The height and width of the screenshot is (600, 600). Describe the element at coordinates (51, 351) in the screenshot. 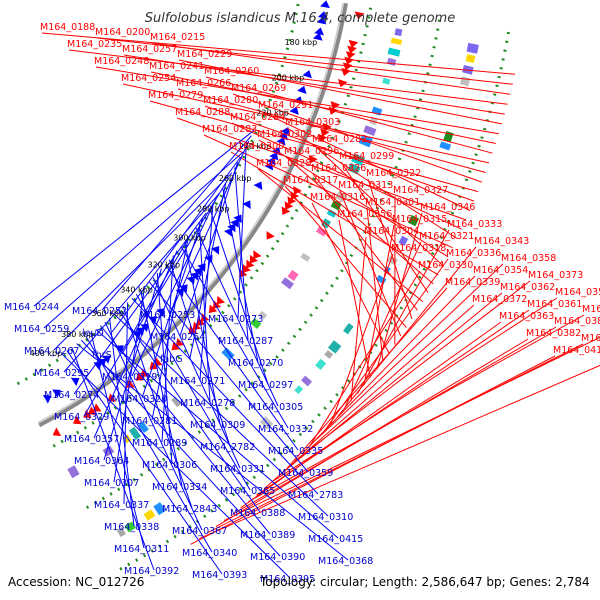

I see `gene-label-reverse: M164_0267` at that location.